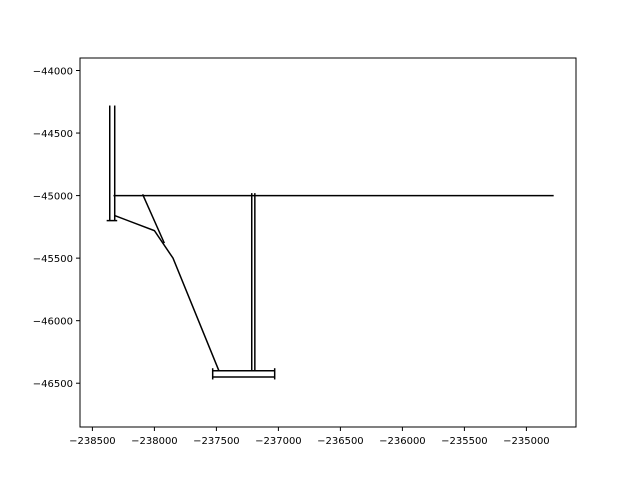 This screenshot has height=484, width=640. Describe the element at coordinates (464, 441) in the screenshot. I see `x-tick-label: −235500` at that location.